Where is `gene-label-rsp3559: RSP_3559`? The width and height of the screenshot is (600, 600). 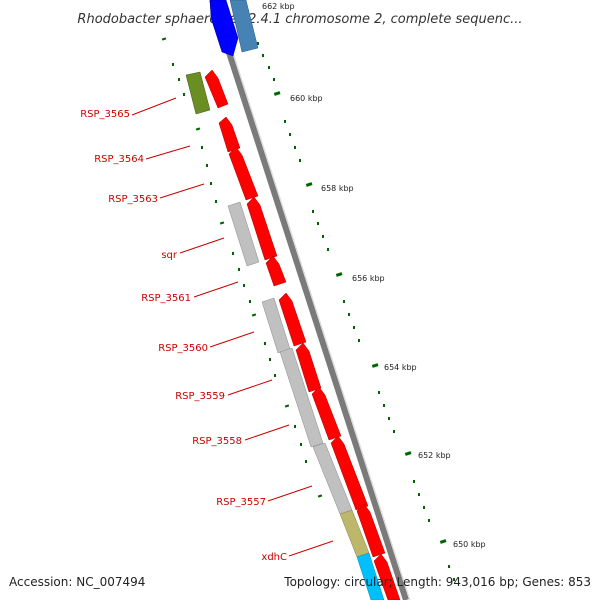
gene-label-rsp3559: RSP_3559 is located at coordinates (200, 396).